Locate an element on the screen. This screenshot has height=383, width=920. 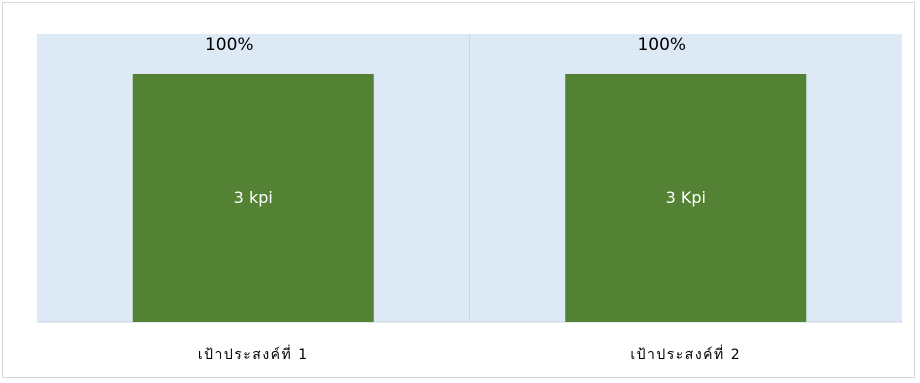
category-label: เป้าประสงค์ที่ 2 is located at coordinates (685, 354).